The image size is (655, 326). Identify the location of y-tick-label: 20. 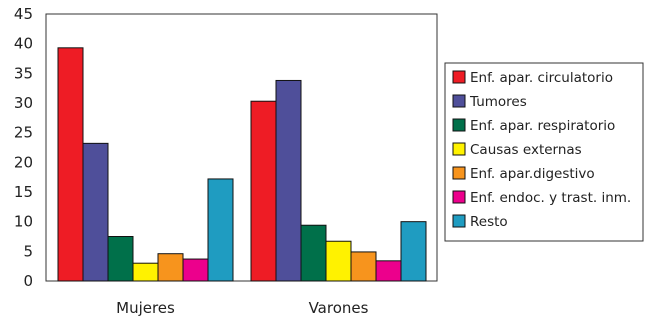
(23, 162).